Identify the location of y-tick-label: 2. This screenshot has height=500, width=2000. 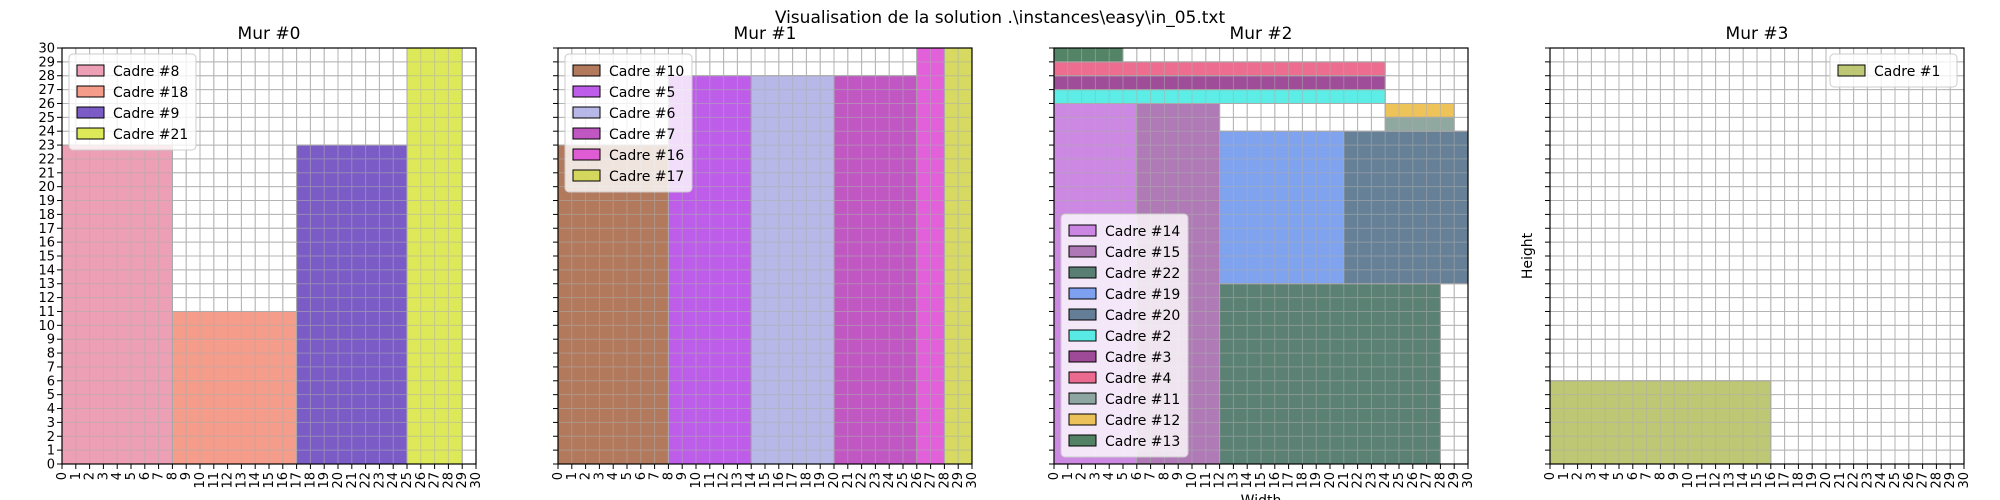
(51, 437).